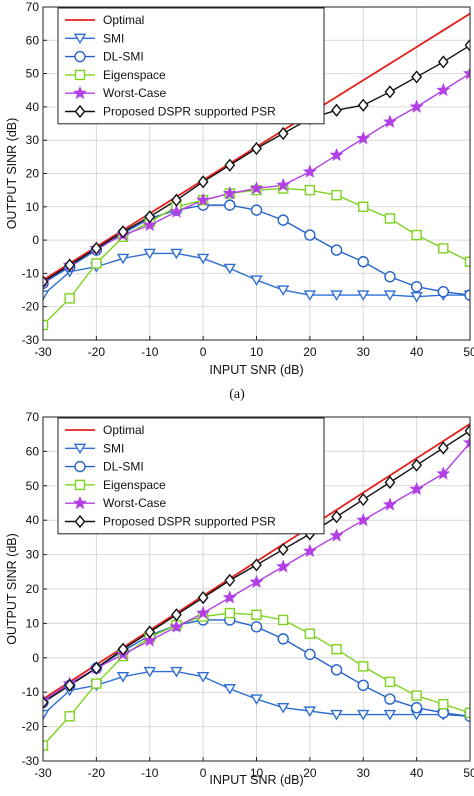 The image size is (474, 796). Describe the element at coordinates (134, 503) in the screenshot. I see `panel-b-legend-label-worst-case: Worst-Case` at that location.